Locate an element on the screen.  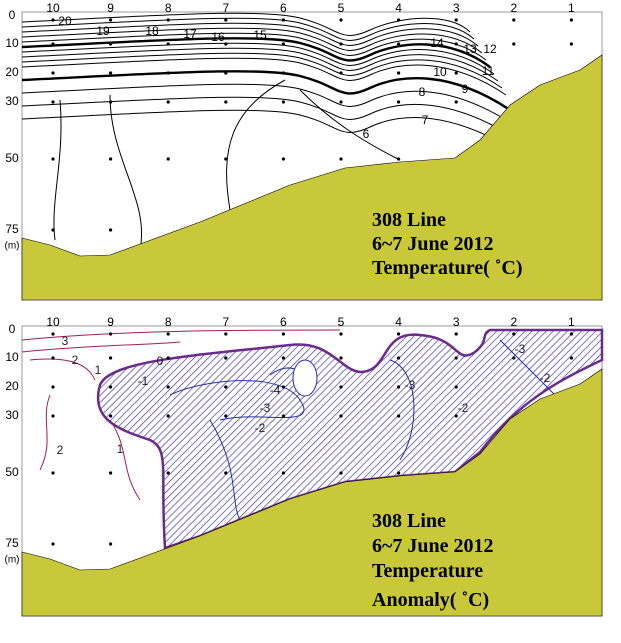
station-label: 9 is located at coordinates (110, 322).